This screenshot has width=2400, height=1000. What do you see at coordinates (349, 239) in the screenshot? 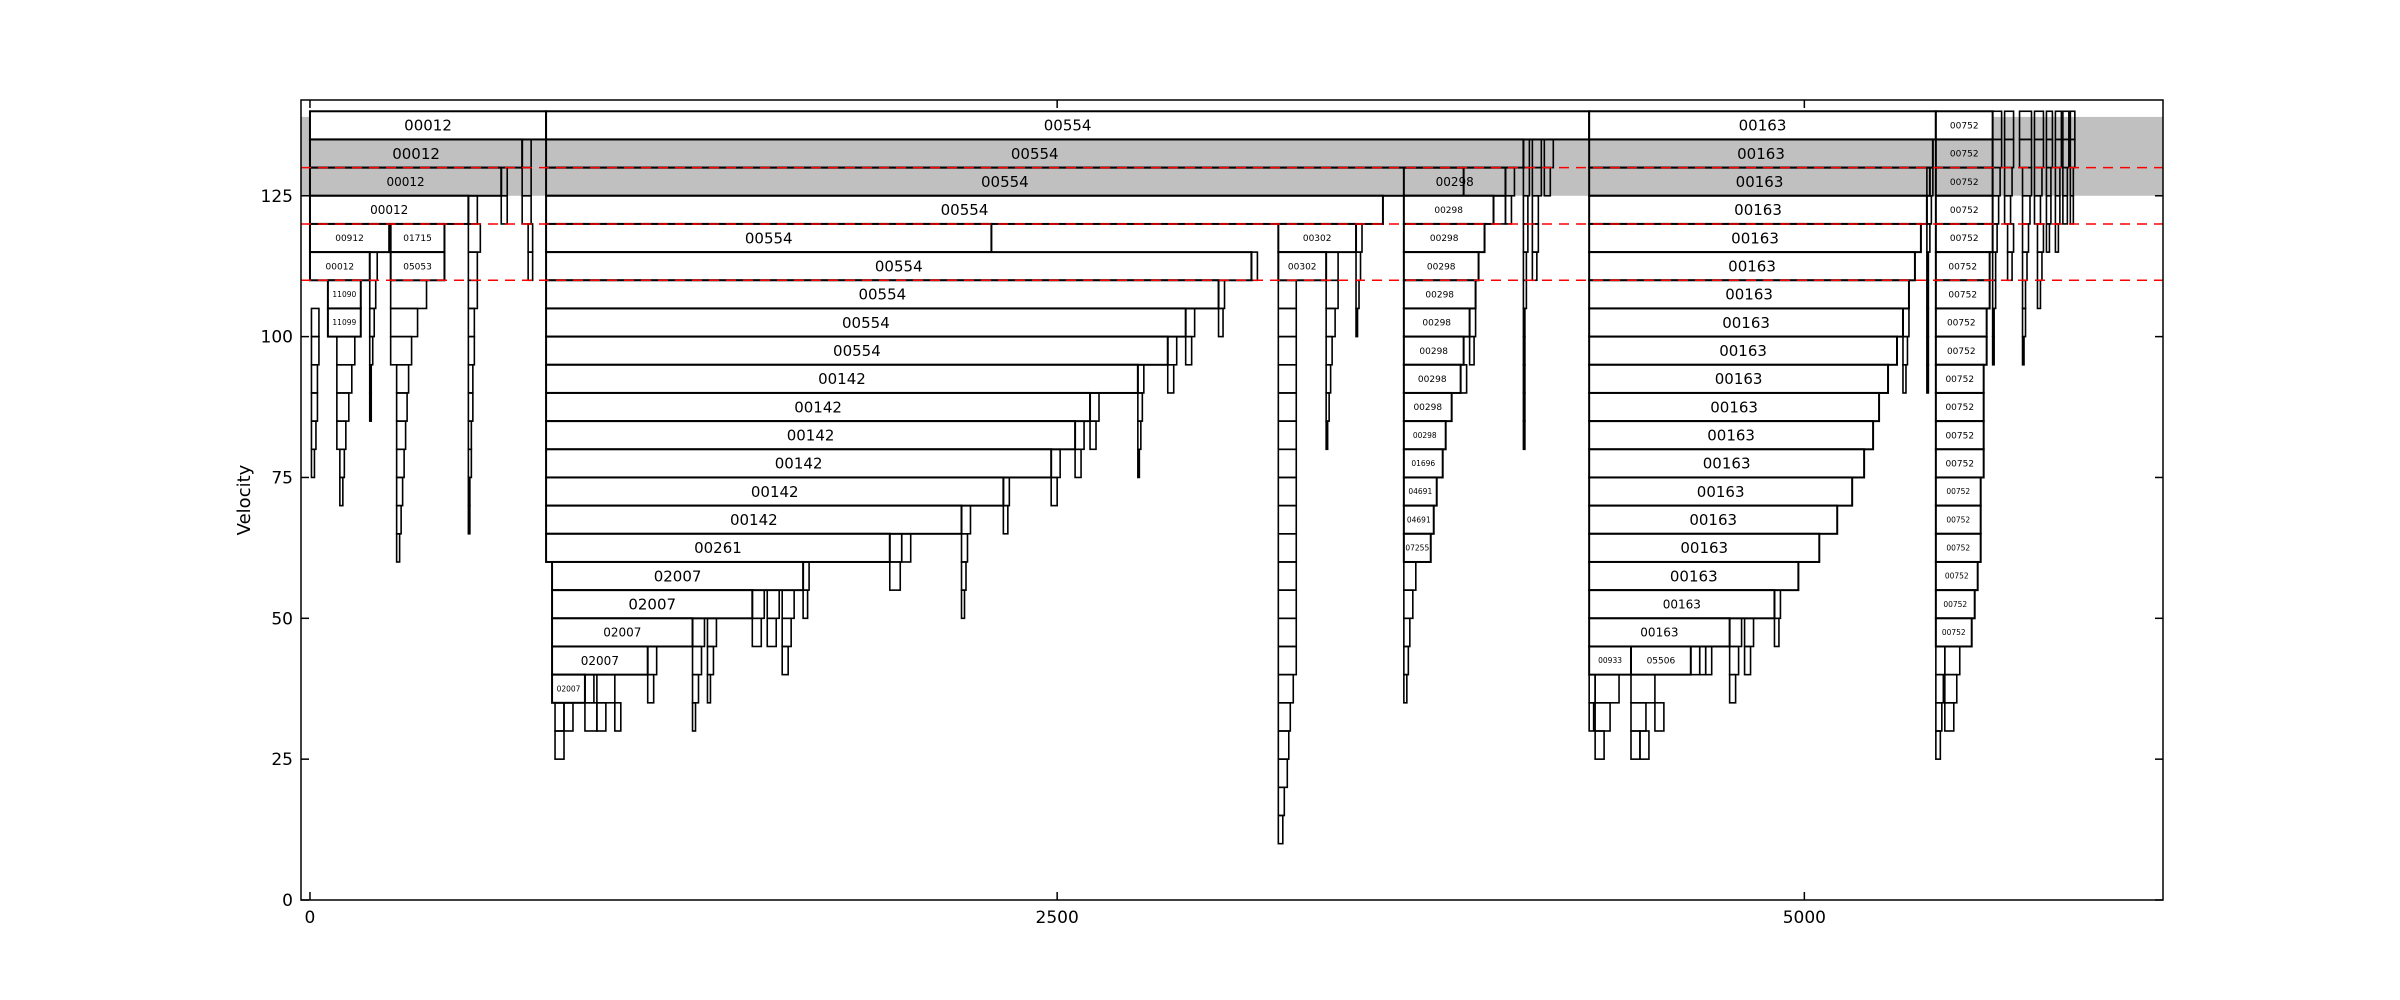
I see `box-label: 00912` at bounding box center [349, 239].